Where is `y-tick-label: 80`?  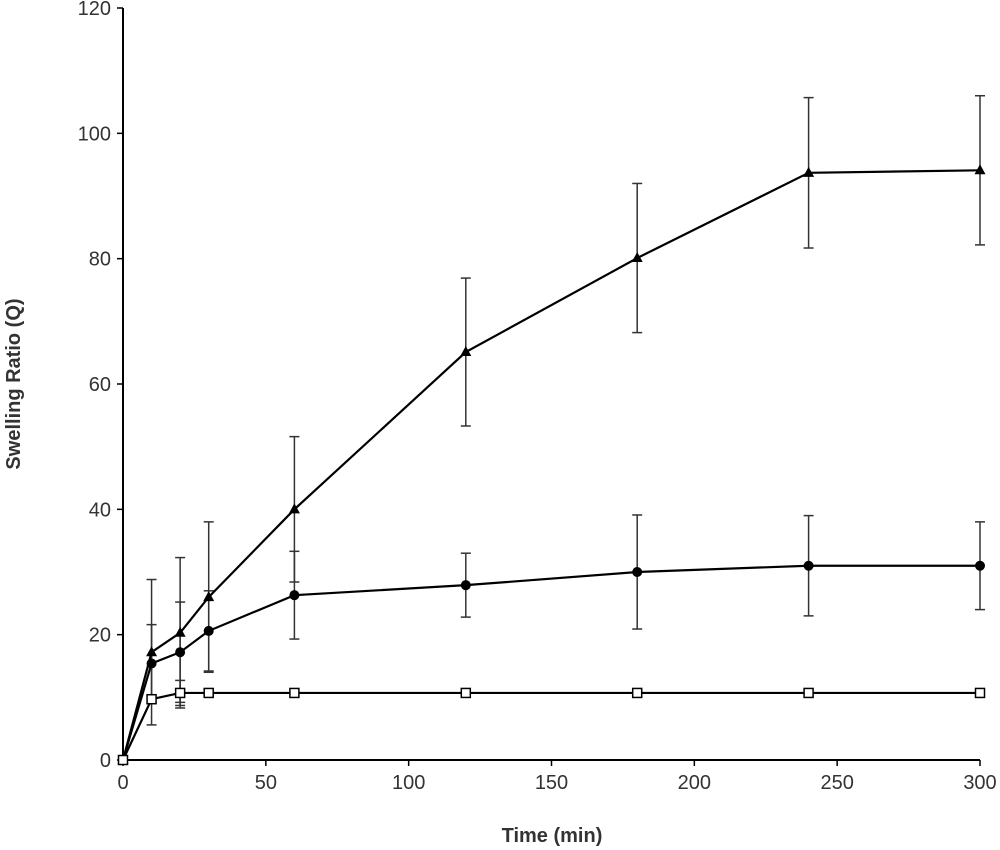
y-tick-label: 80 is located at coordinates (100, 260).